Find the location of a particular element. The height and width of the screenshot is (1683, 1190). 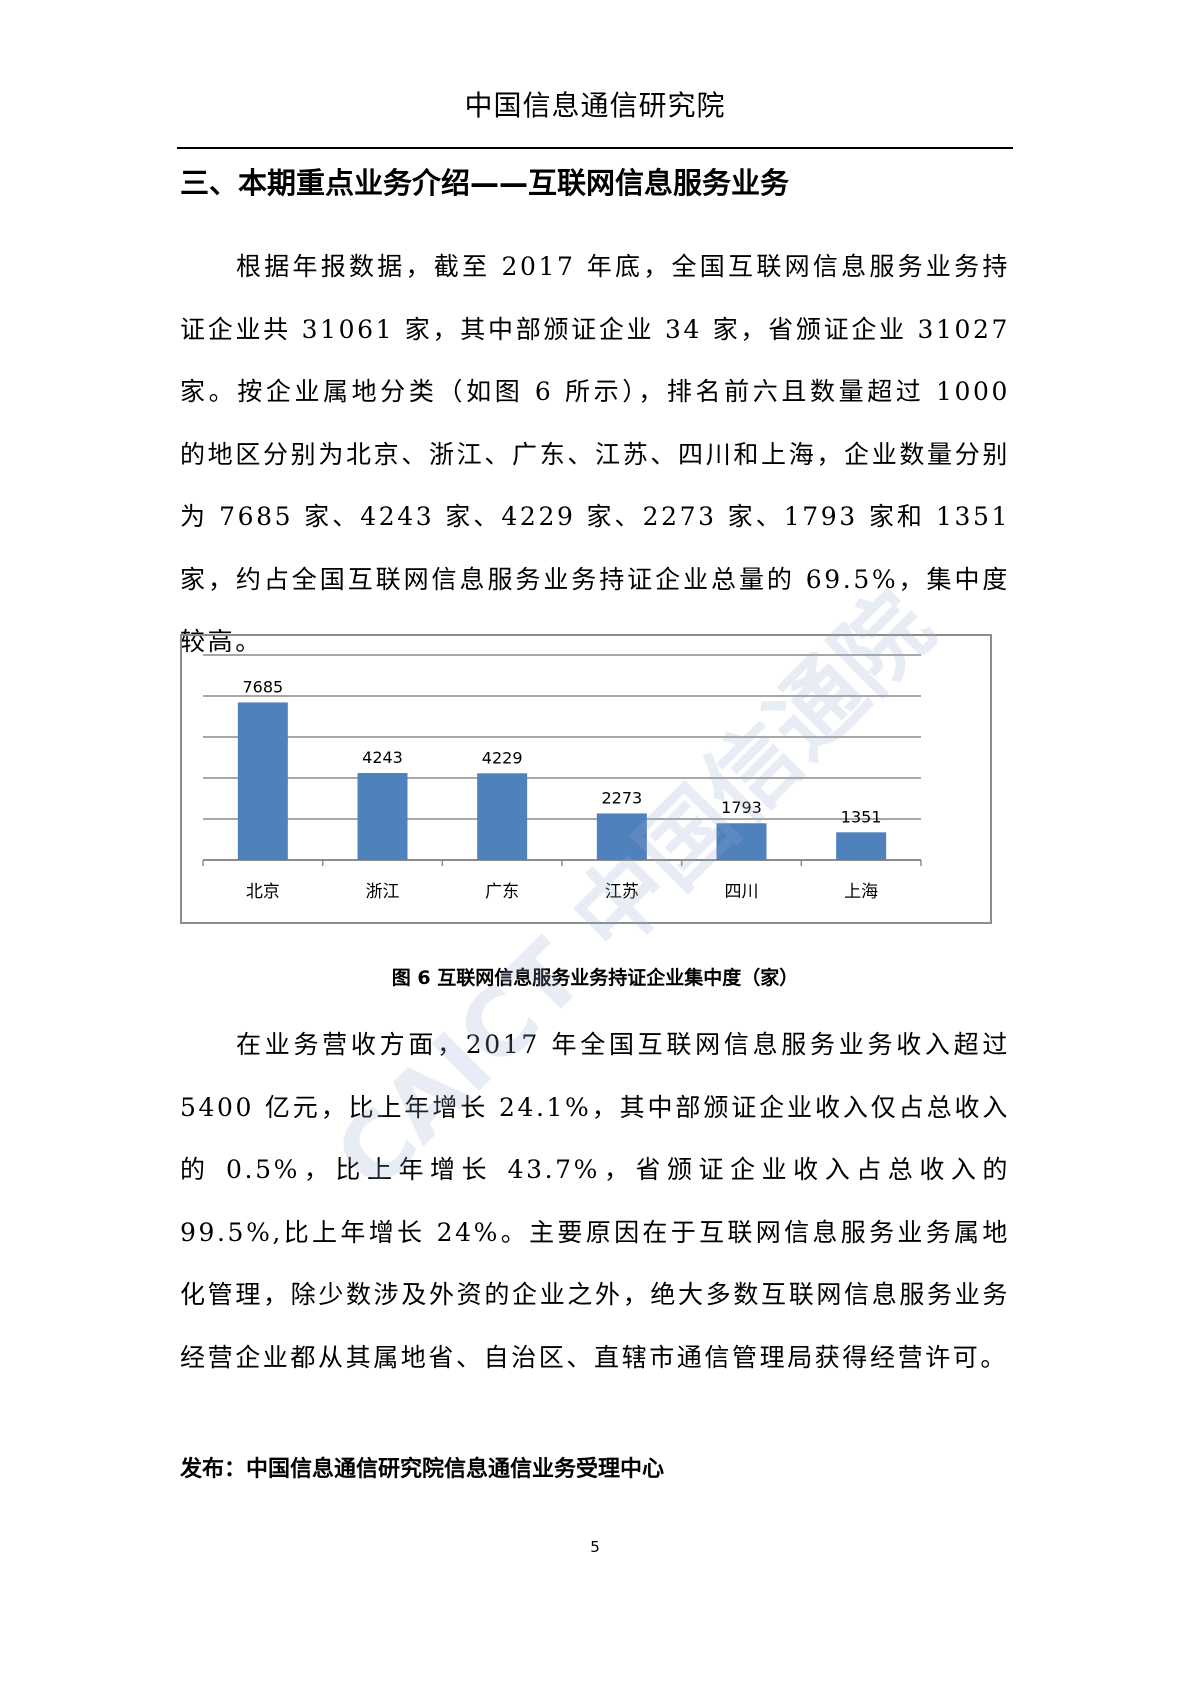

chart-svg: 7685 北京 4243 浙江 4229 广东 2273 江苏 1793 四川 1351 上海 is located at coordinates (562, 778).